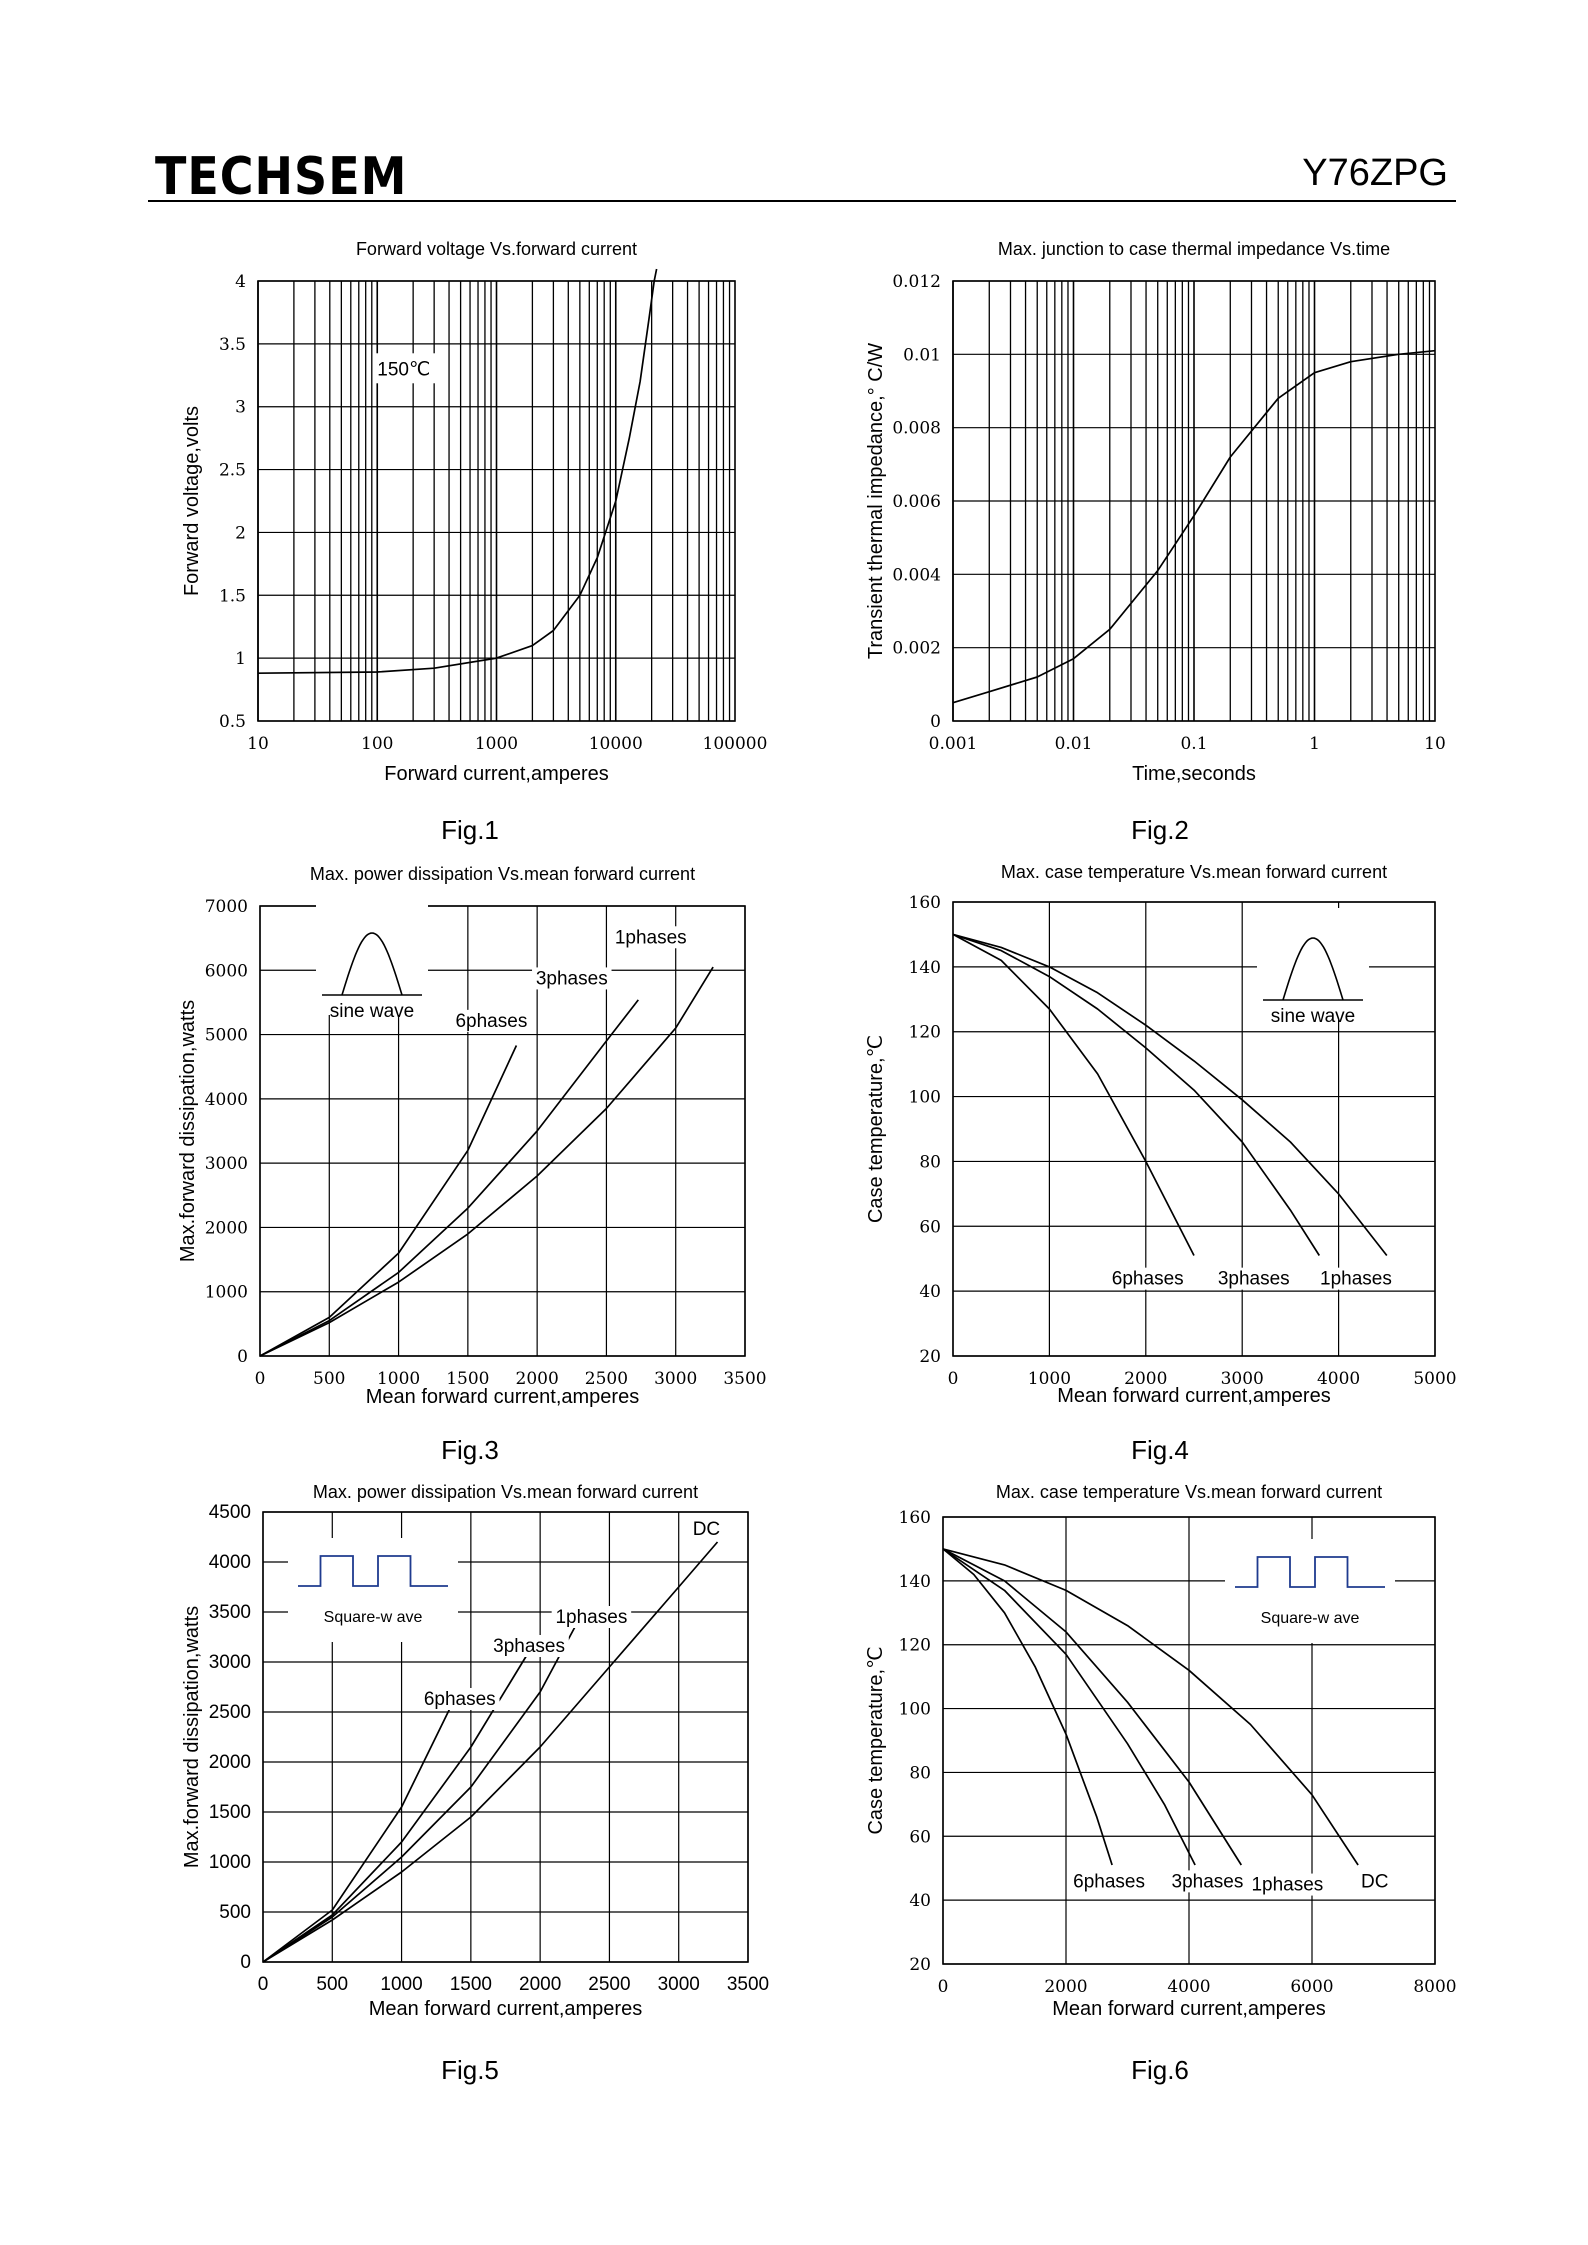  Describe the element at coordinates (1310, 1618) in the screenshot. I see `inset-label: Square-w ave` at that location.